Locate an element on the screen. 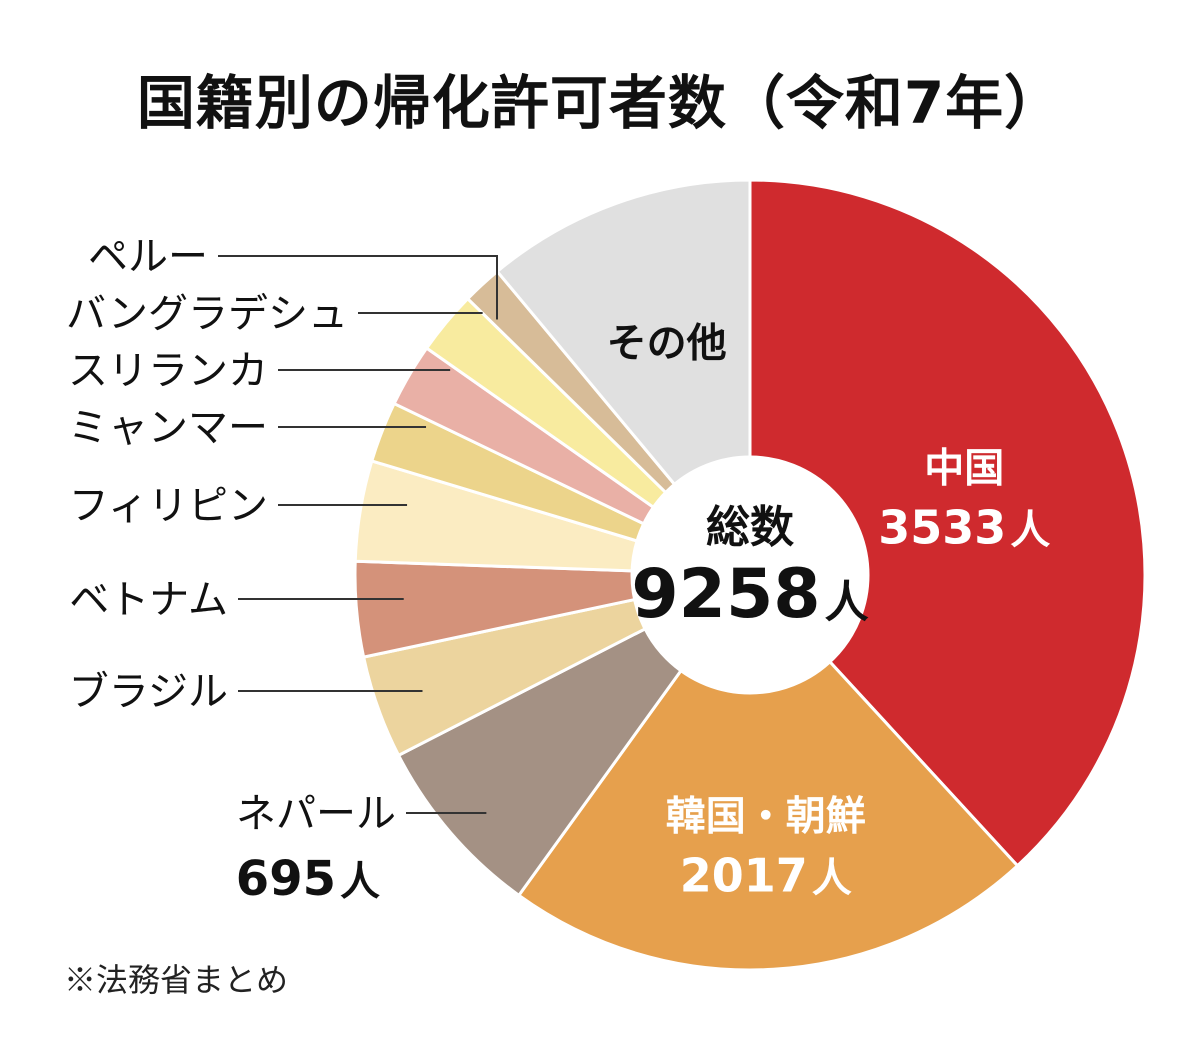 The image size is (1200, 1039). slice-label-6: ミャンマー is located at coordinates (168, 428).